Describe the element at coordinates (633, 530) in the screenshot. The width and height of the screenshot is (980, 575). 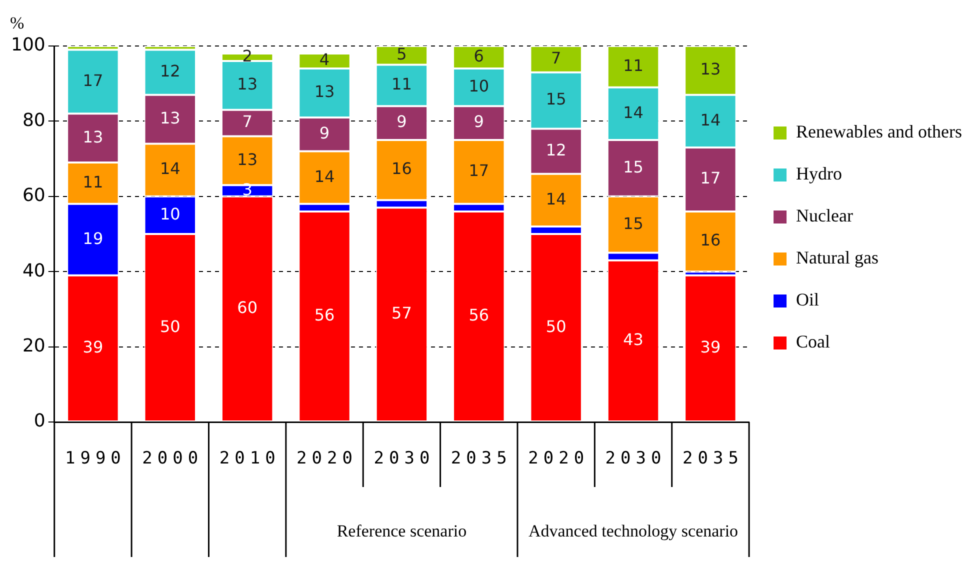
I see `text: Advanced technology scenario` at that location.